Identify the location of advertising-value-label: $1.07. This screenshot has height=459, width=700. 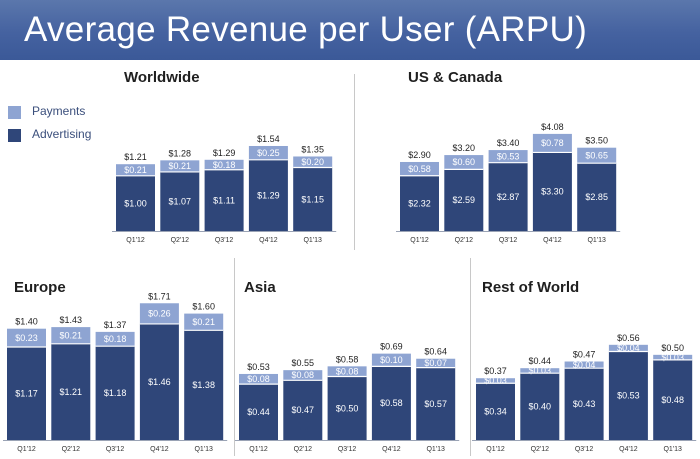
(180, 201).